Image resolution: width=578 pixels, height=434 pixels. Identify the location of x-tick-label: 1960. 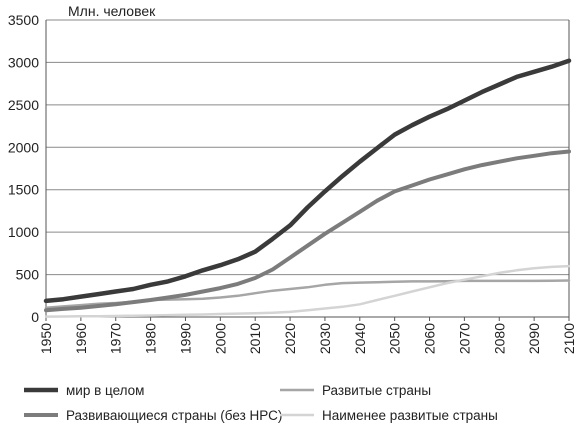
(81, 338).